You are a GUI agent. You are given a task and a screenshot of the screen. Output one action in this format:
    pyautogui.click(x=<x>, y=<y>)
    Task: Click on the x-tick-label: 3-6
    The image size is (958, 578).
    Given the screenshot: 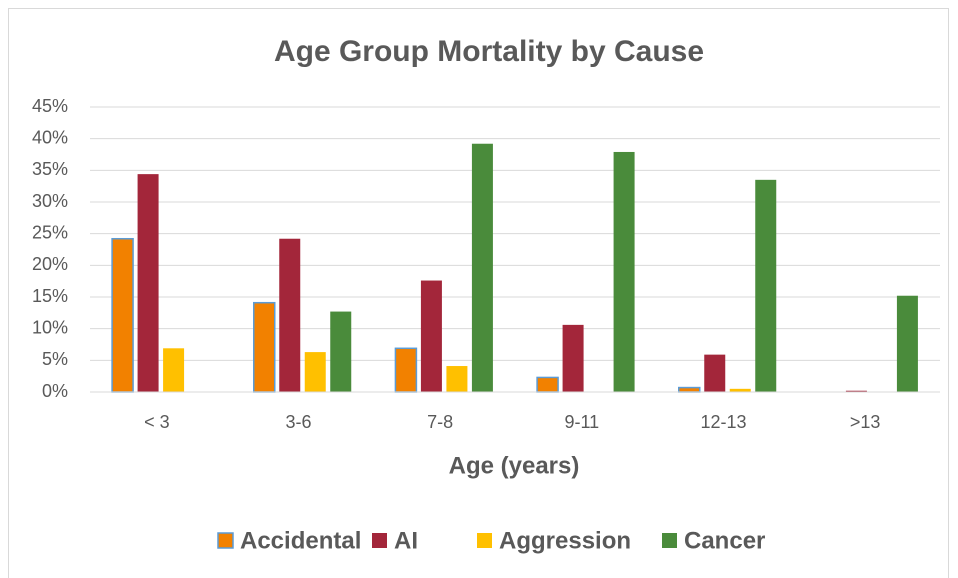 What is the action you would take?
    pyautogui.click(x=298, y=422)
    